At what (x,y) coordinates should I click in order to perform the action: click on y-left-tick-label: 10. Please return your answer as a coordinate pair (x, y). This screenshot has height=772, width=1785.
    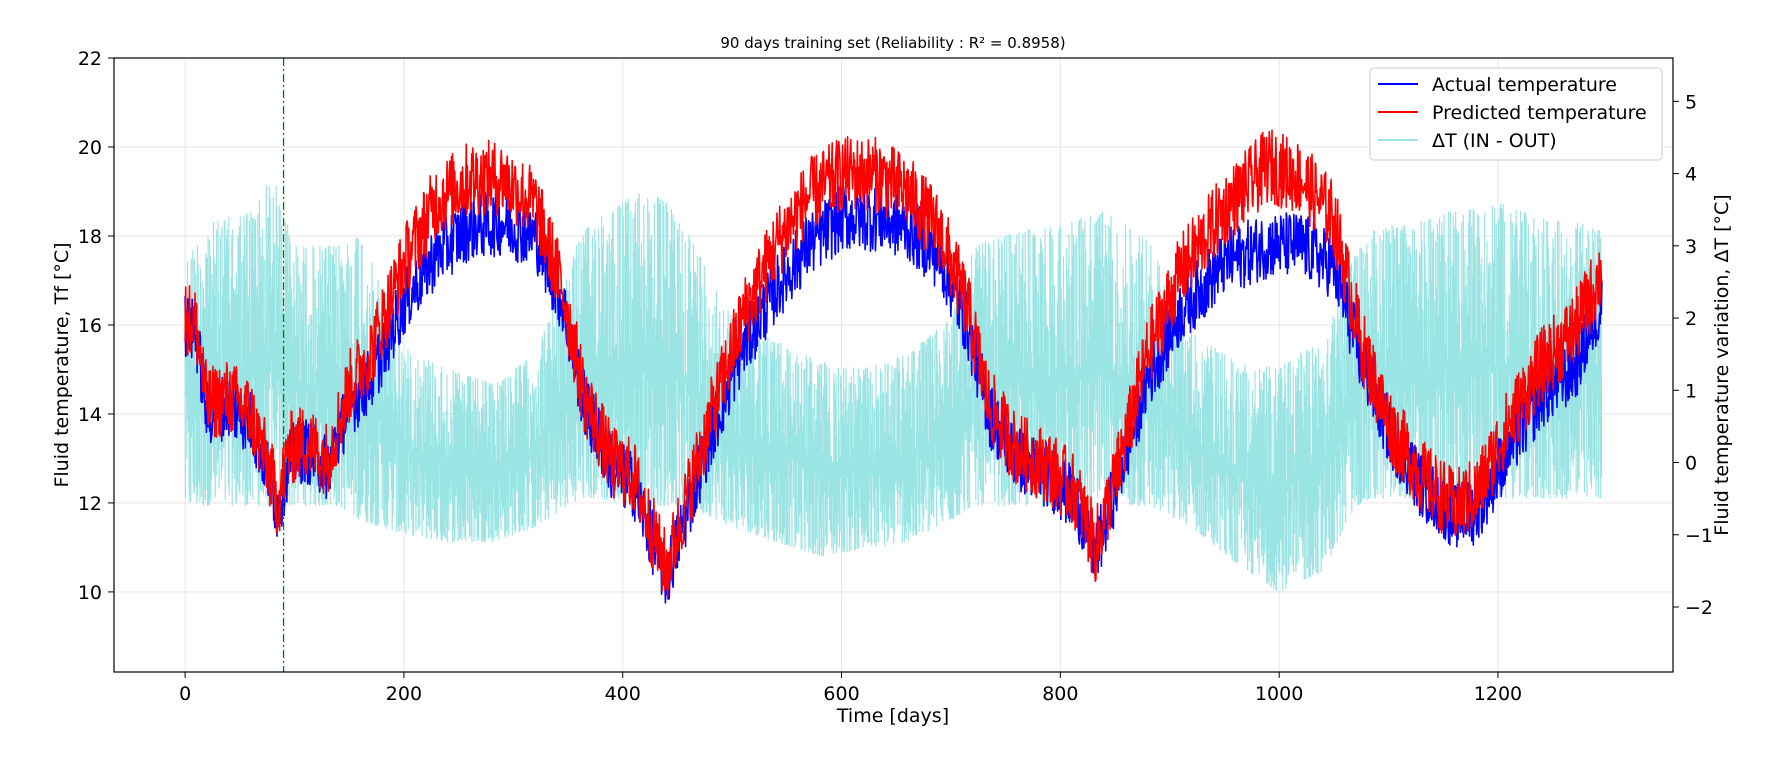
    Looking at the image, I should click on (90, 593).